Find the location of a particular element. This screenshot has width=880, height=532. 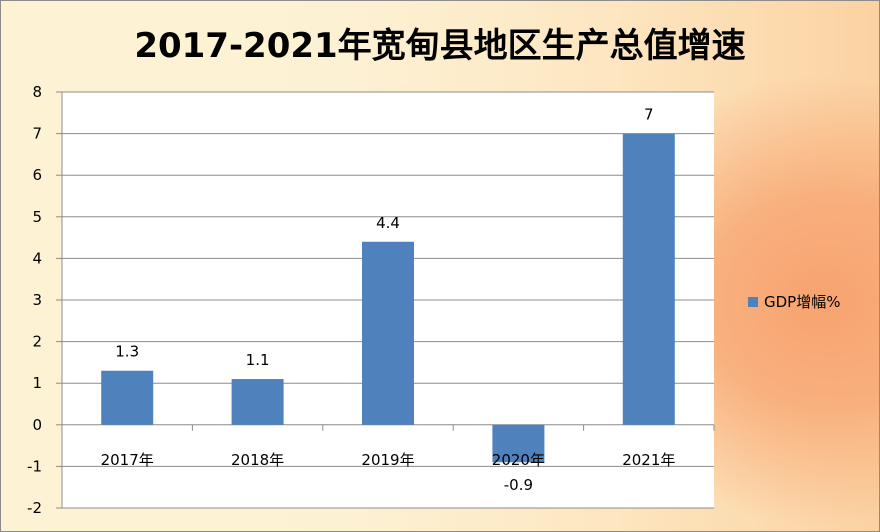

legend: GDP增幅% is located at coordinates (794, 301).